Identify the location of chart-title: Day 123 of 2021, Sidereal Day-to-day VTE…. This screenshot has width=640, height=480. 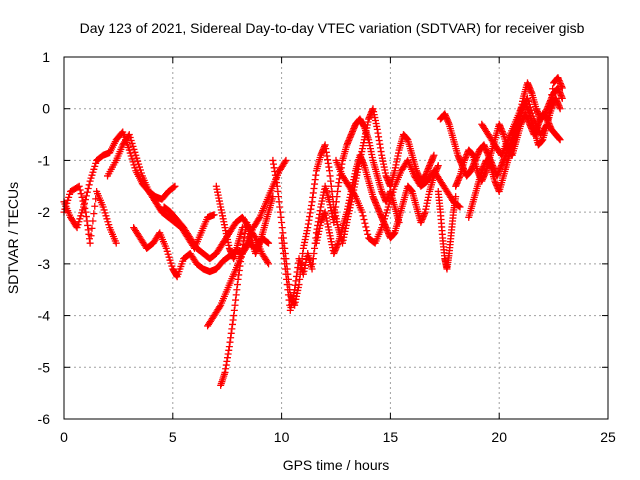
(332, 28).